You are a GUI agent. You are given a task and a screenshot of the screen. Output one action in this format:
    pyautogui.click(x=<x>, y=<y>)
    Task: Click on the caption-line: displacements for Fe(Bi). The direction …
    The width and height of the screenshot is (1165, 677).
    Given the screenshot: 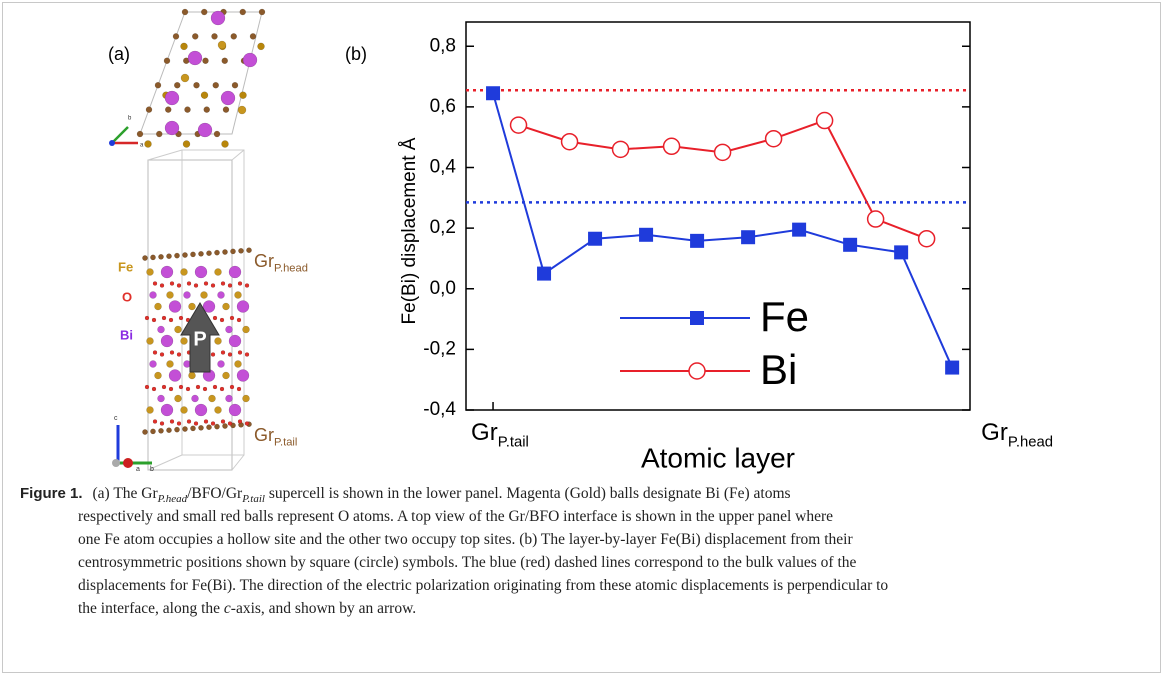 What is the action you would take?
    pyautogui.click(x=585, y=585)
    